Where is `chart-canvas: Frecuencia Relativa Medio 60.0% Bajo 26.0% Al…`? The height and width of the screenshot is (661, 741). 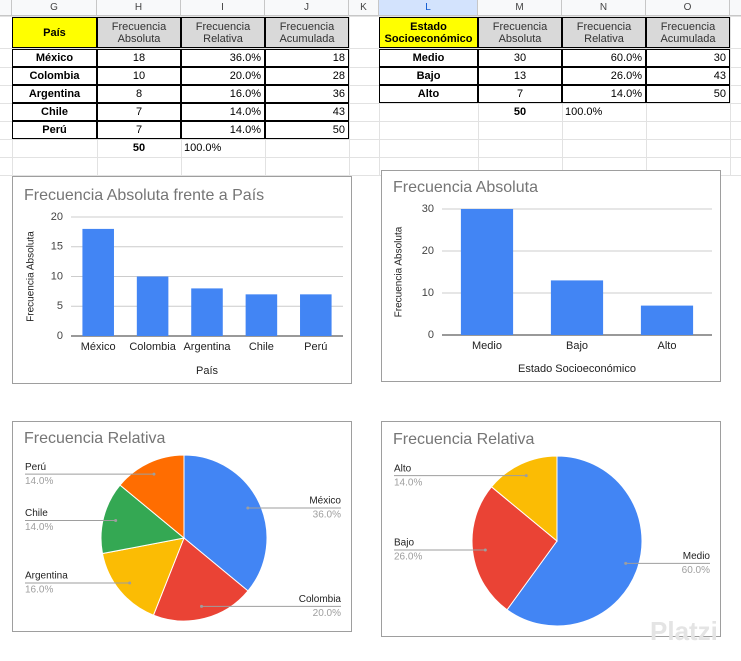 chart-canvas: Frecuencia Relativa Medio 60.0% Bajo 26.0% Al… is located at coordinates (552, 529).